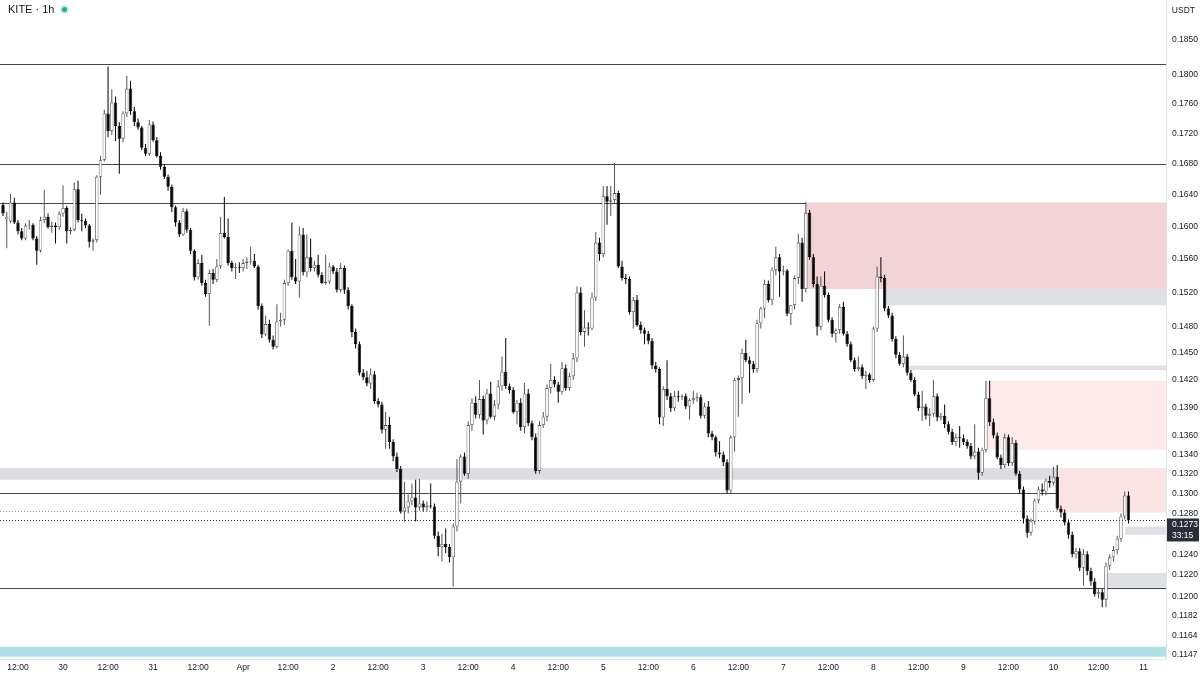 The image size is (1200, 675). Describe the element at coordinates (333, 667) in the screenshot. I see `x-tick-label: 2` at that location.